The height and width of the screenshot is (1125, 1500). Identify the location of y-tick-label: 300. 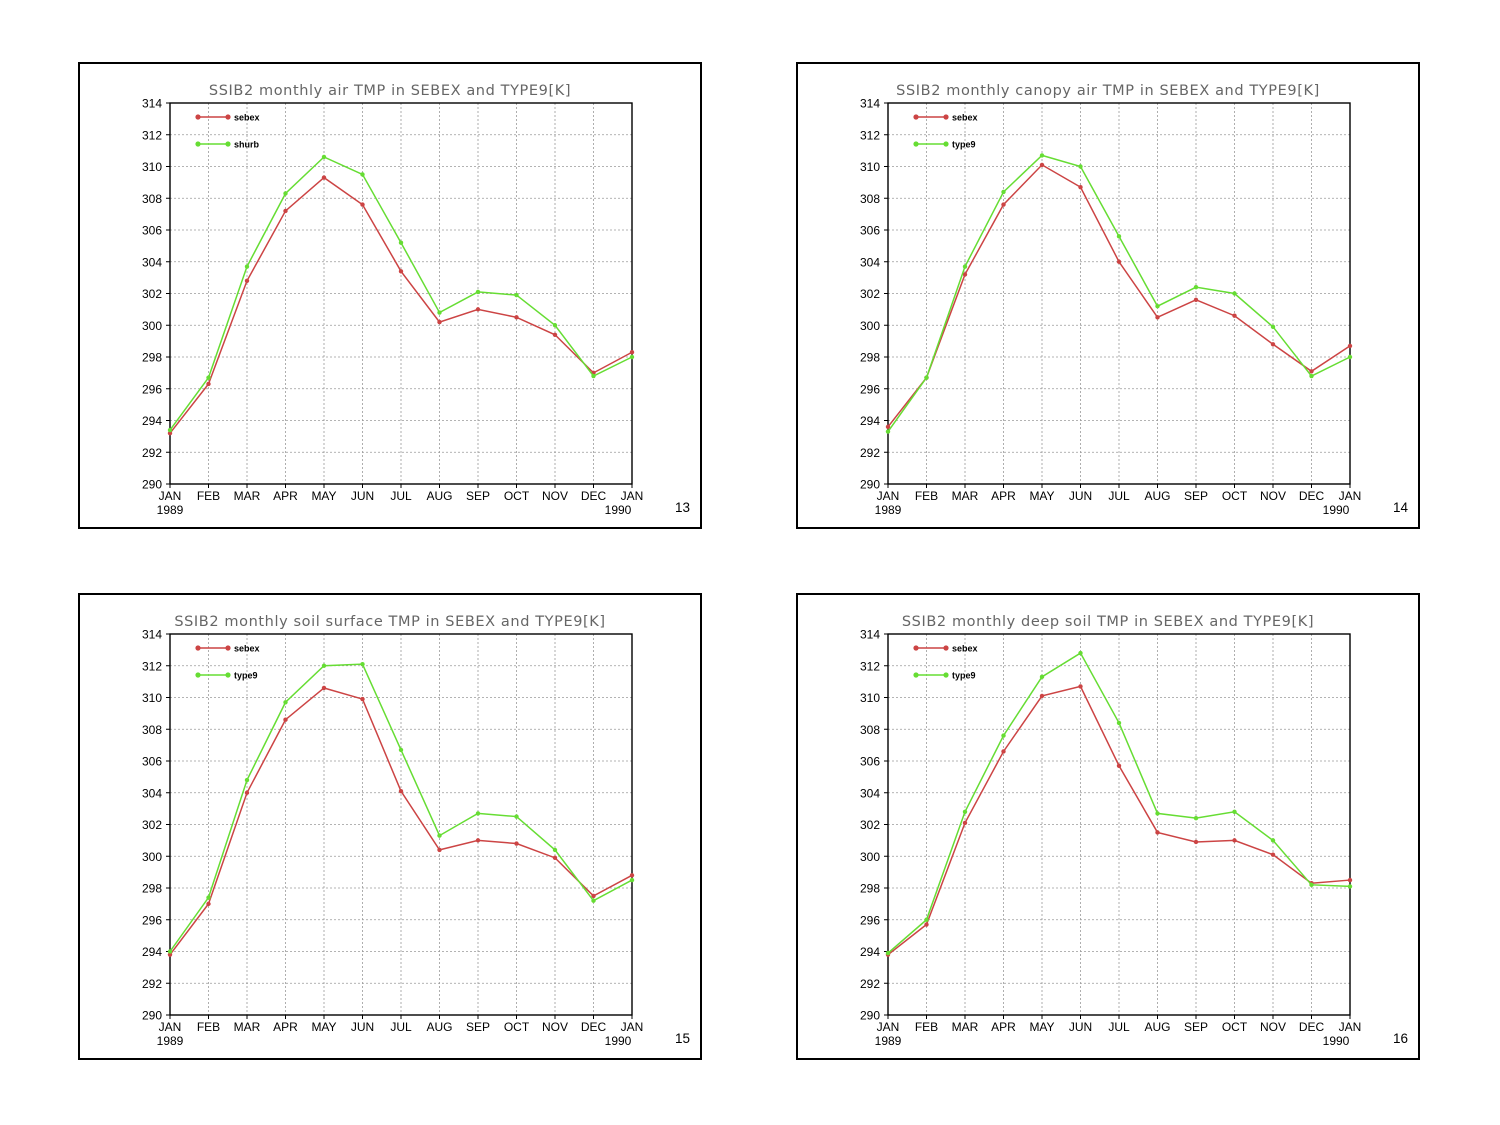
(870, 326).